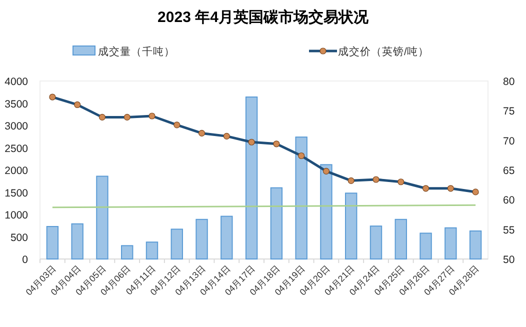 The height and width of the screenshot is (327, 526). What do you see at coordinates (16, 148) in the screenshot?
I see `y-tick-label: 2500` at bounding box center [16, 148].